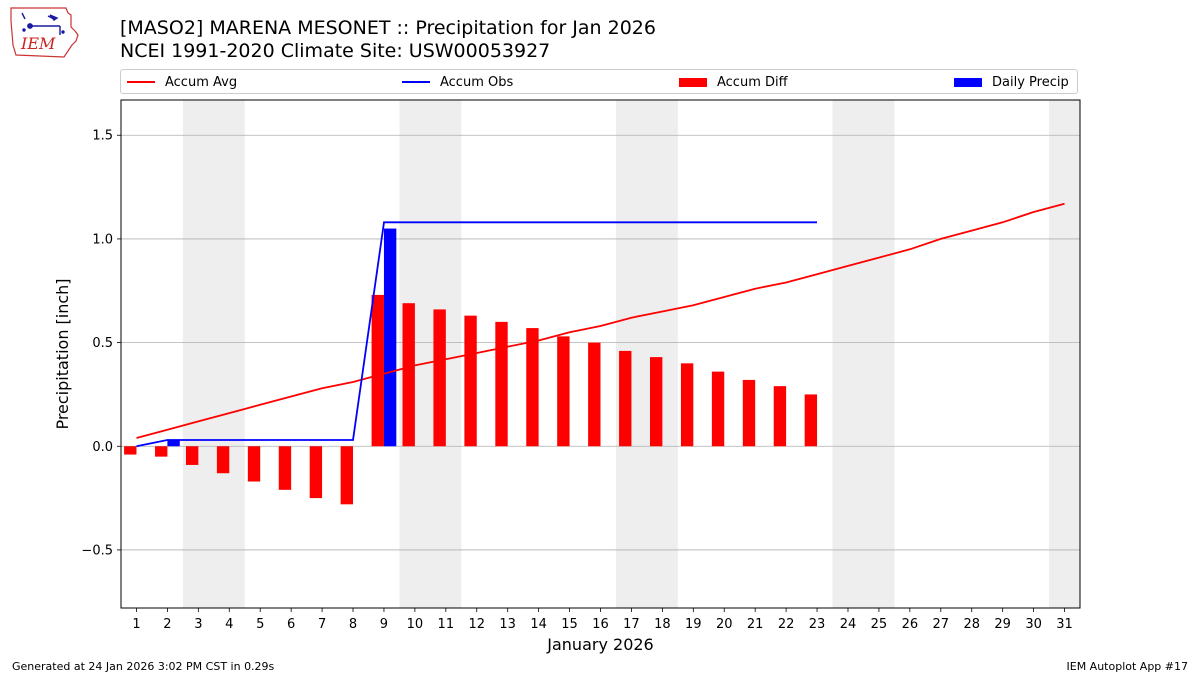 This screenshot has width=1200, height=675. What do you see at coordinates (1002, 624) in the screenshot?
I see `x-tick-label: 29` at bounding box center [1002, 624].